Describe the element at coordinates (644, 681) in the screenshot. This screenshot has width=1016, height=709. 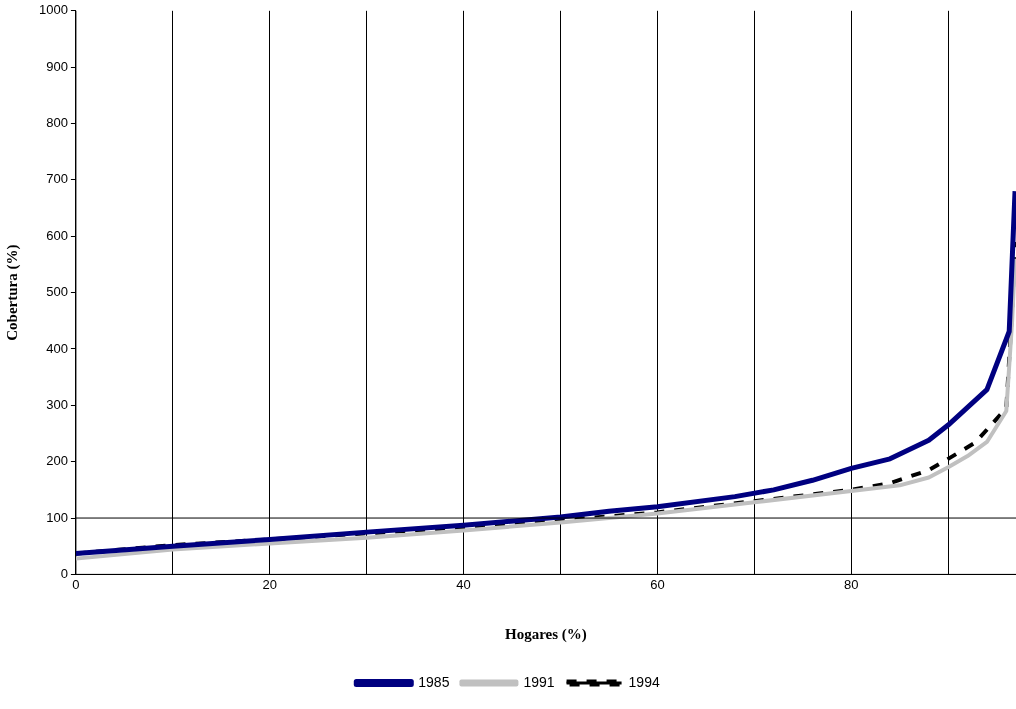
I see `legend-label: 1994` at that location.